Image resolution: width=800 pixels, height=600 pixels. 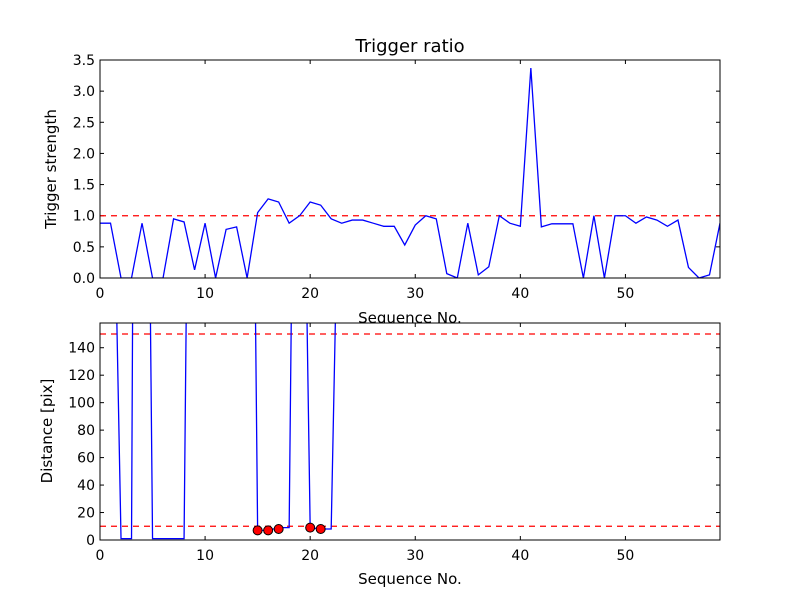 What do you see at coordinates (626, 556) in the screenshot?
I see `bottom-x-tick-label: 50` at bounding box center [626, 556].